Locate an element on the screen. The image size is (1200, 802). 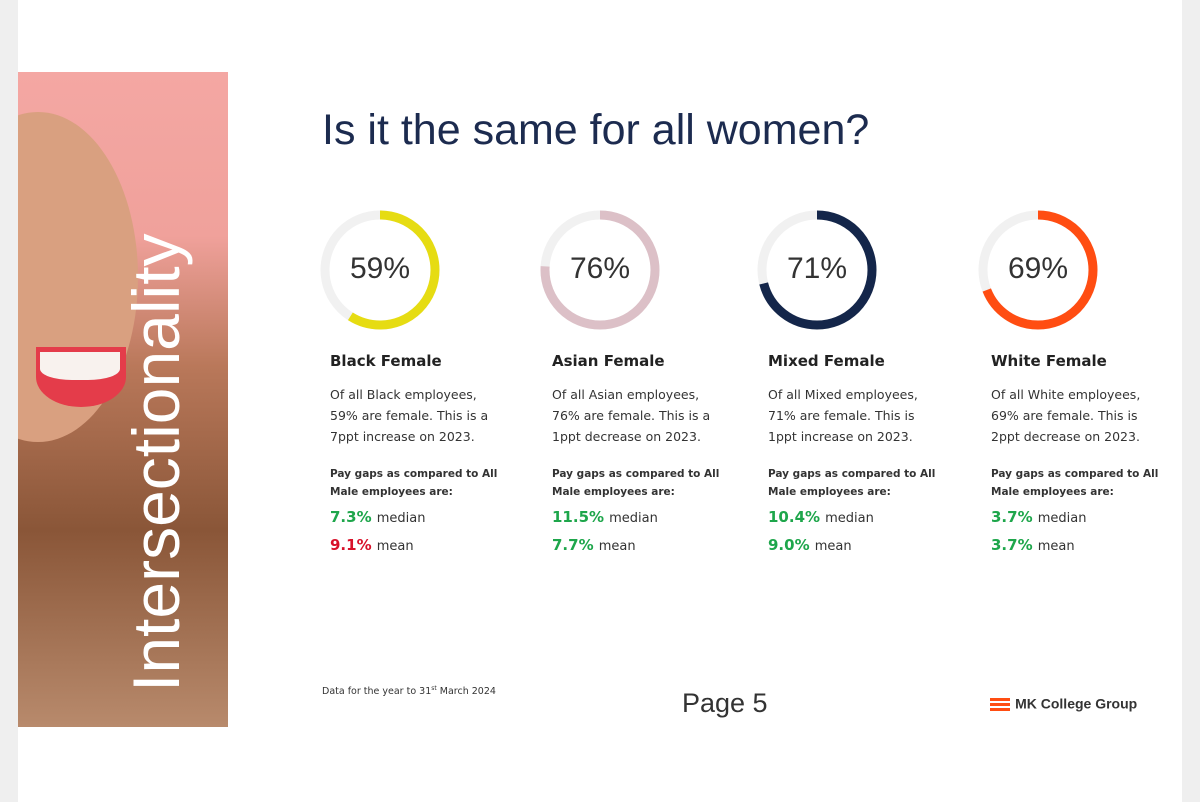
mean-row: 9.0% mean is located at coordinates (810, 544).